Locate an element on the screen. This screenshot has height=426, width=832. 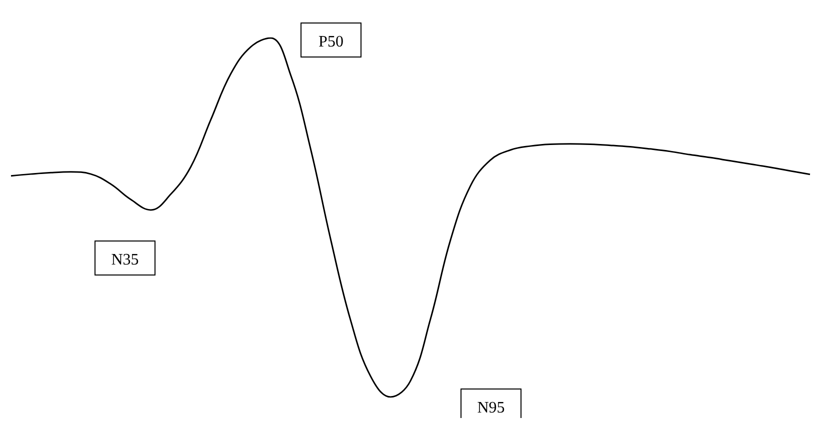
text: N95 is located at coordinates (491, 408).